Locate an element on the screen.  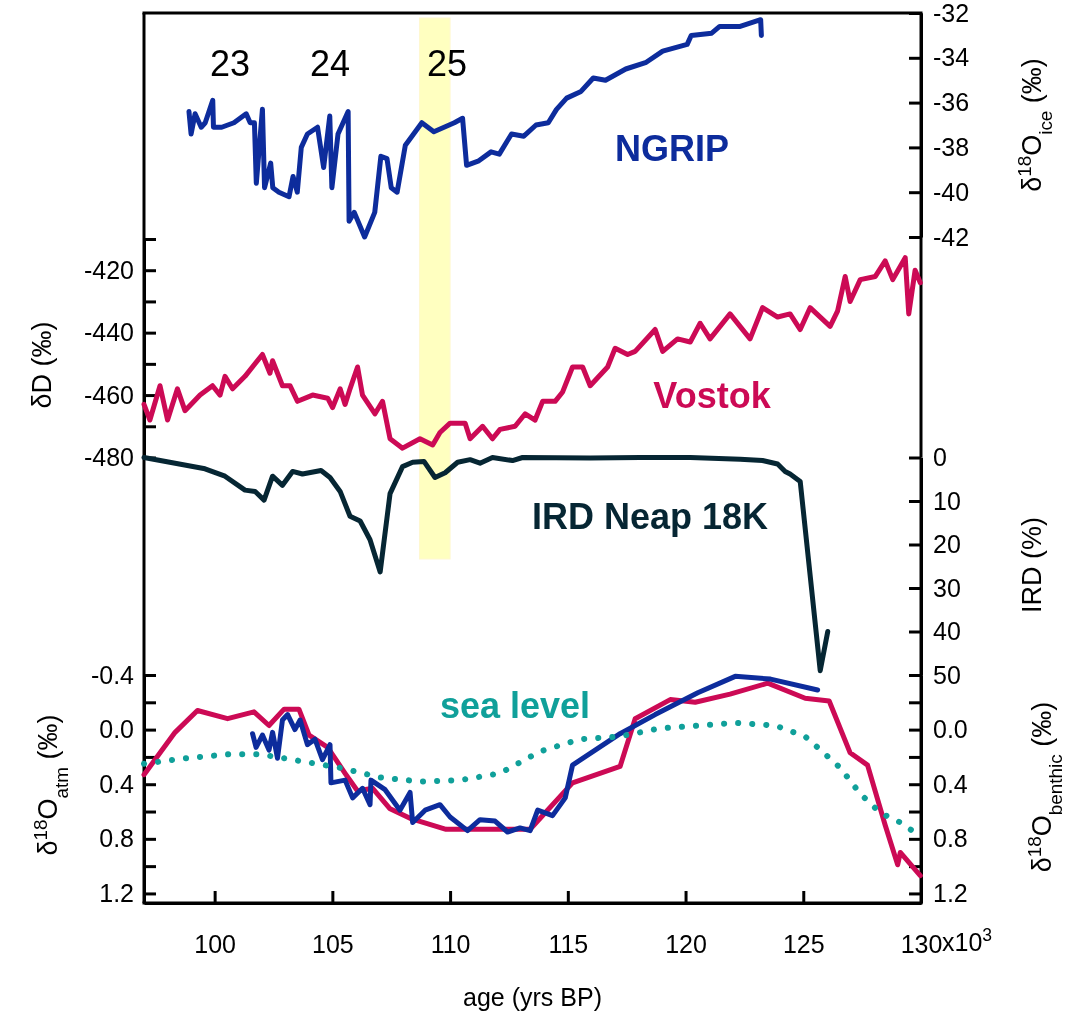
y-tick-label: -480 is located at coordinates (108, 457).